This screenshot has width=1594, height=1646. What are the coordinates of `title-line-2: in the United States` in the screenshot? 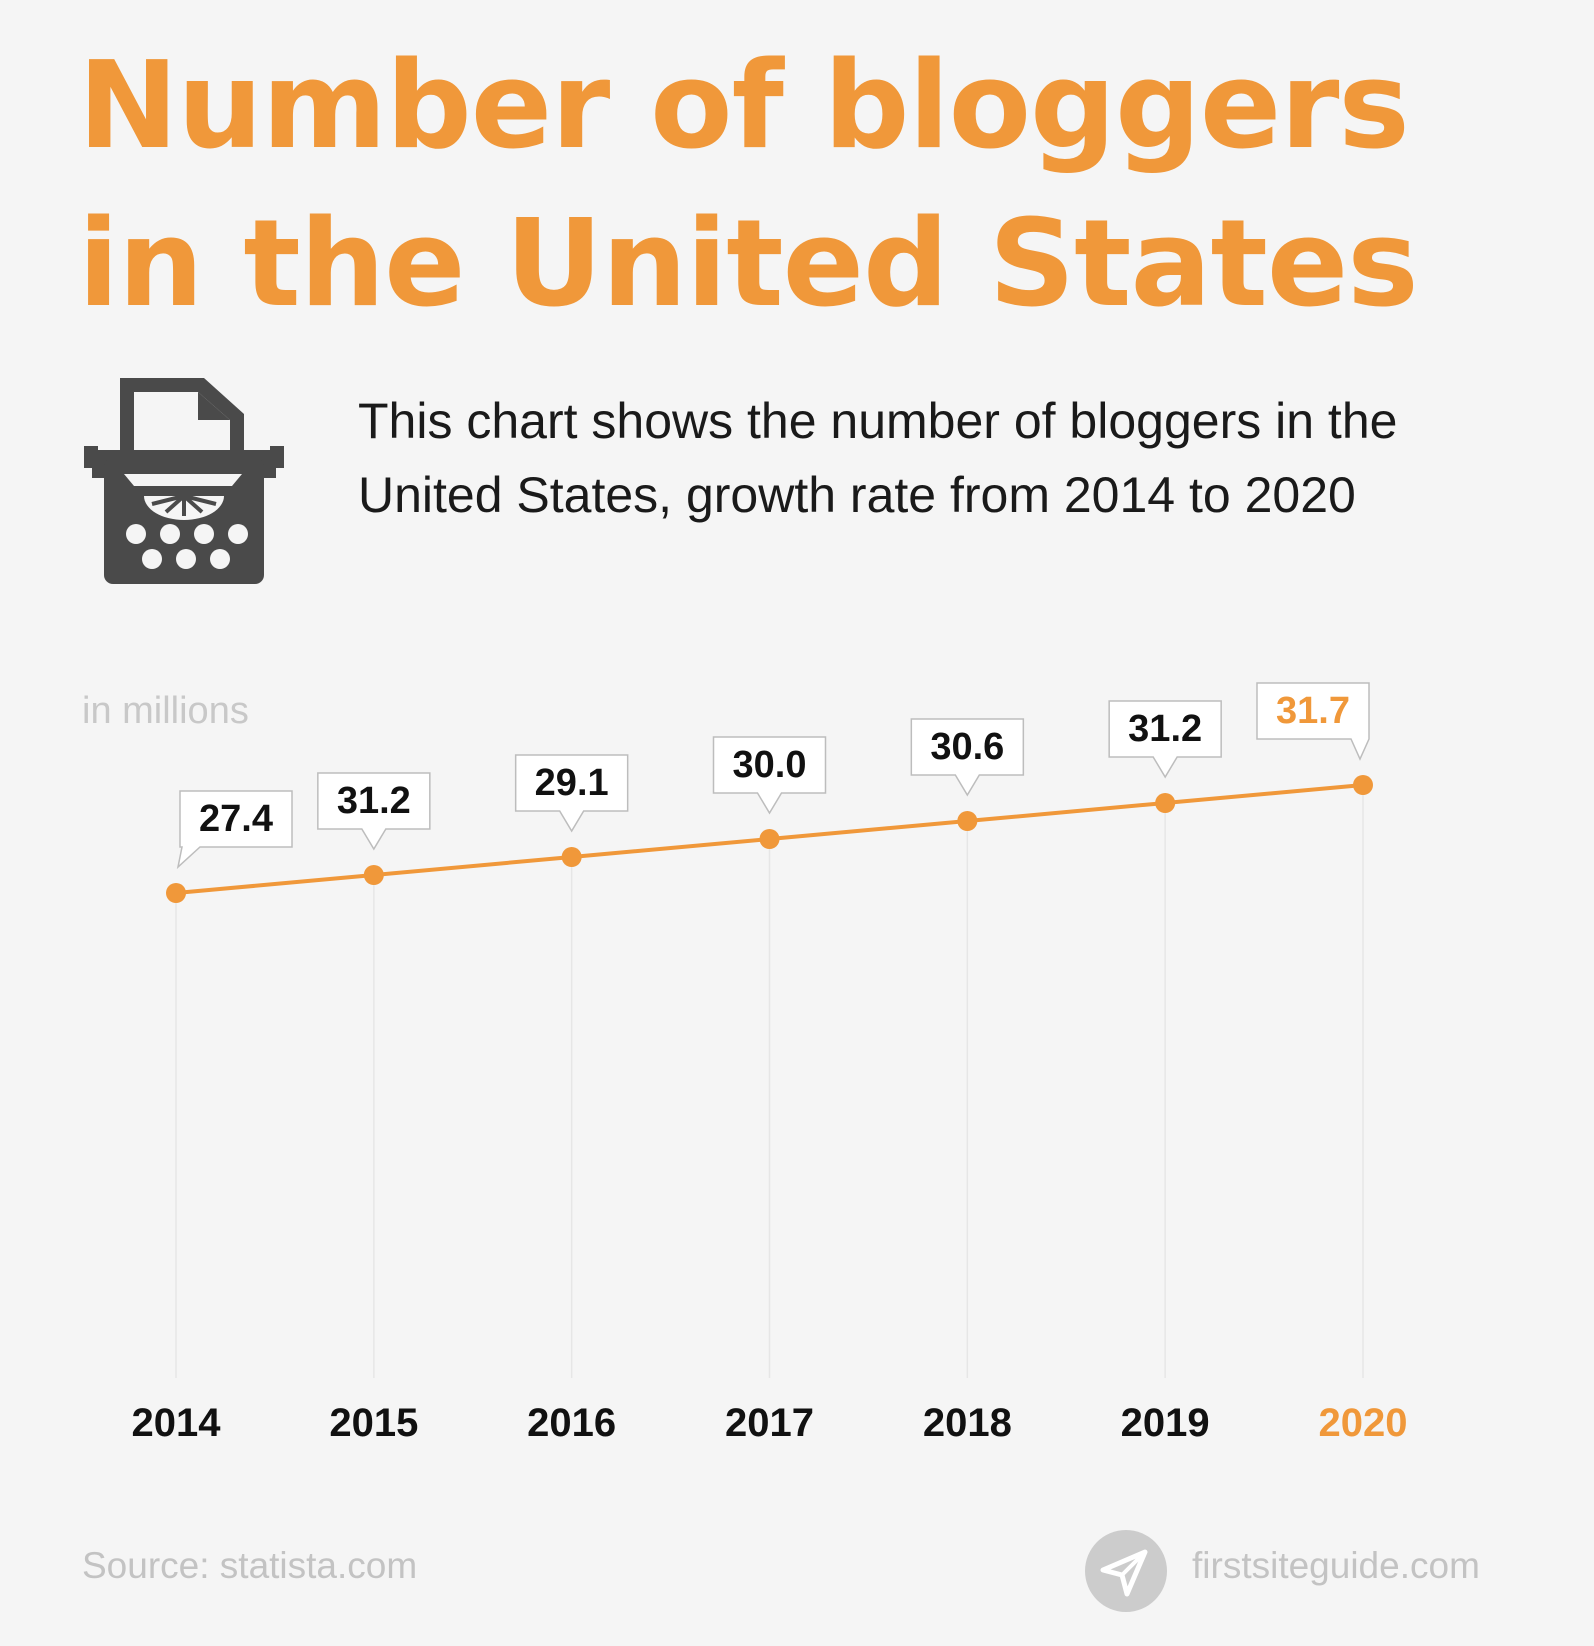 It's located at (748, 264).